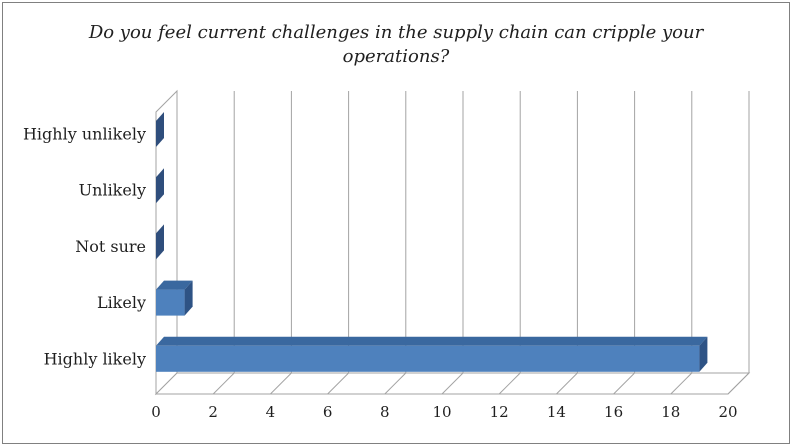  What do you see at coordinates (338, 383) in the screenshot?
I see `floor-gridline-v6` at bounding box center [338, 383].